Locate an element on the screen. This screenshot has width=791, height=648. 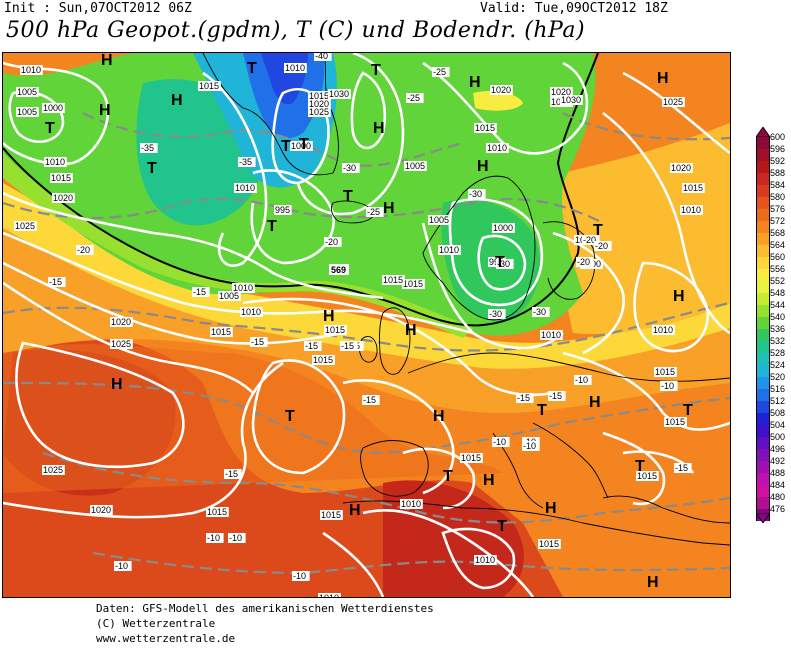
legend-label: 548 is located at coordinates (778, 293).